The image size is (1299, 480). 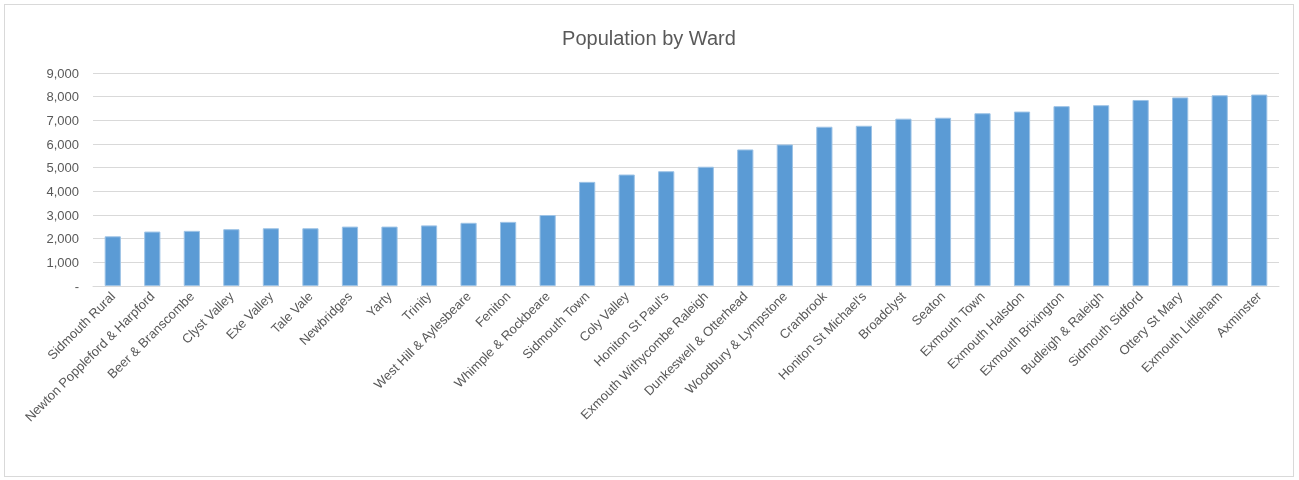 What do you see at coordinates (62, 144) in the screenshot?
I see `y-tick-label: 6,000` at bounding box center [62, 144].